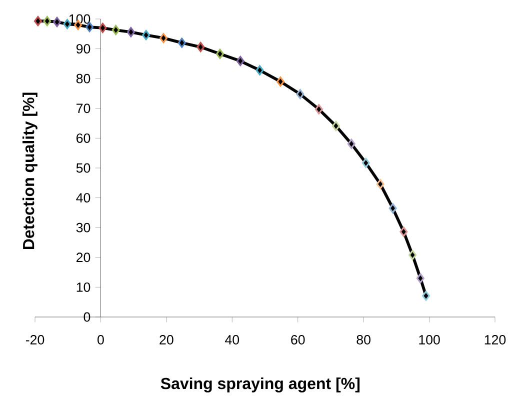 This screenshot has width=519, height=410. Describe the element at coordinates (429, 339) in the screenshot. I see `x-tick-label: 100` at that location.